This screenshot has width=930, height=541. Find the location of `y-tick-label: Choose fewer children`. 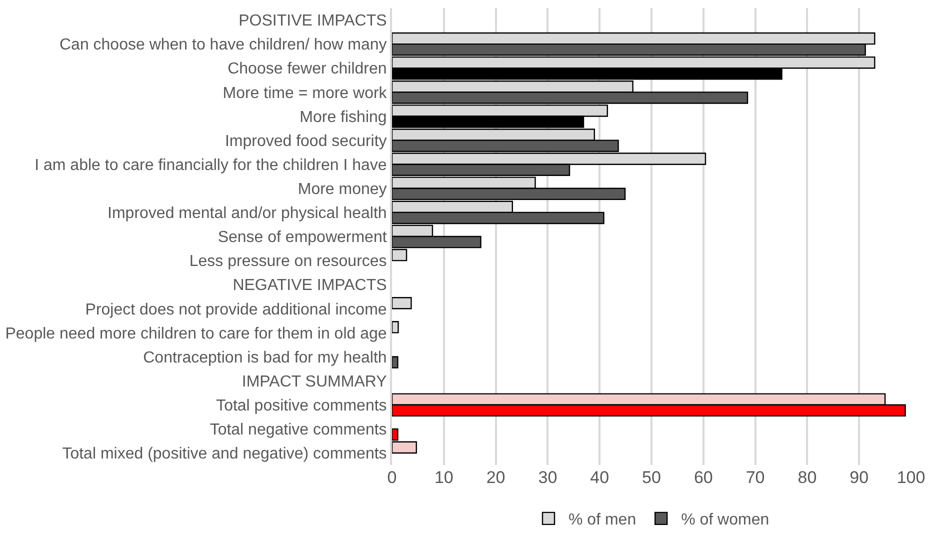

y-tick-label: Choose fewer children is located at coordinates (307, 69).